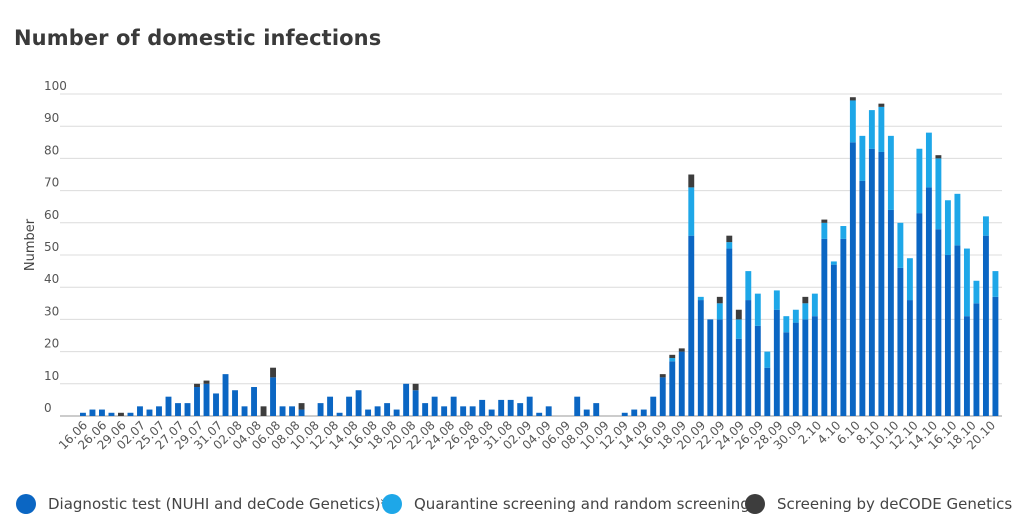 Image resolution: width=1024 pixels, height=531 pixels. Describe the element at coordinates (51, 376) in the screenshot. I see `y-tick-label: 10` at that location.